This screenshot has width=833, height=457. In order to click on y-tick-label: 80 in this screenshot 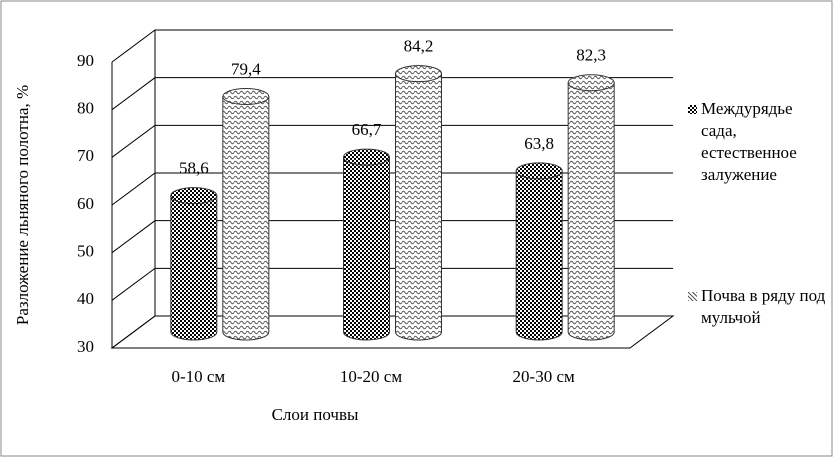, I will do `click(85, 108)`.